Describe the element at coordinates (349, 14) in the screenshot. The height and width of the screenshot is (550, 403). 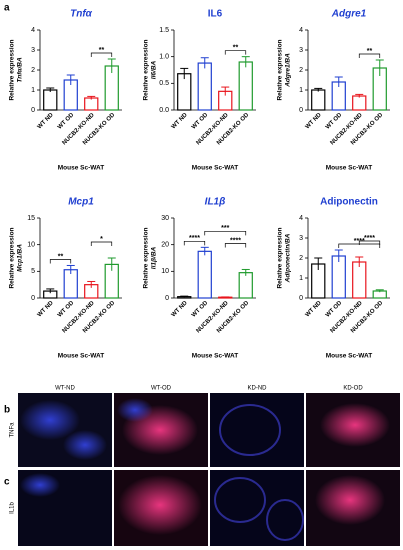
I see `chart-title: Adgre1` at that location.